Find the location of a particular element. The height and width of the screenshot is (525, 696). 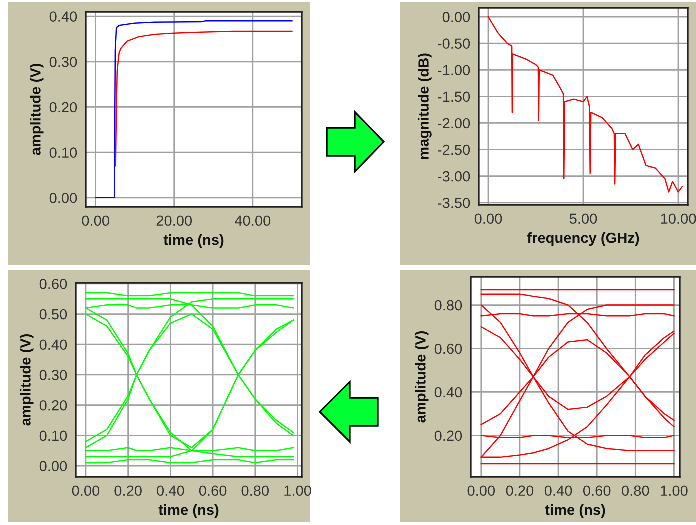

y-tick-label: 0.80 is located at coordinates (448, 305).